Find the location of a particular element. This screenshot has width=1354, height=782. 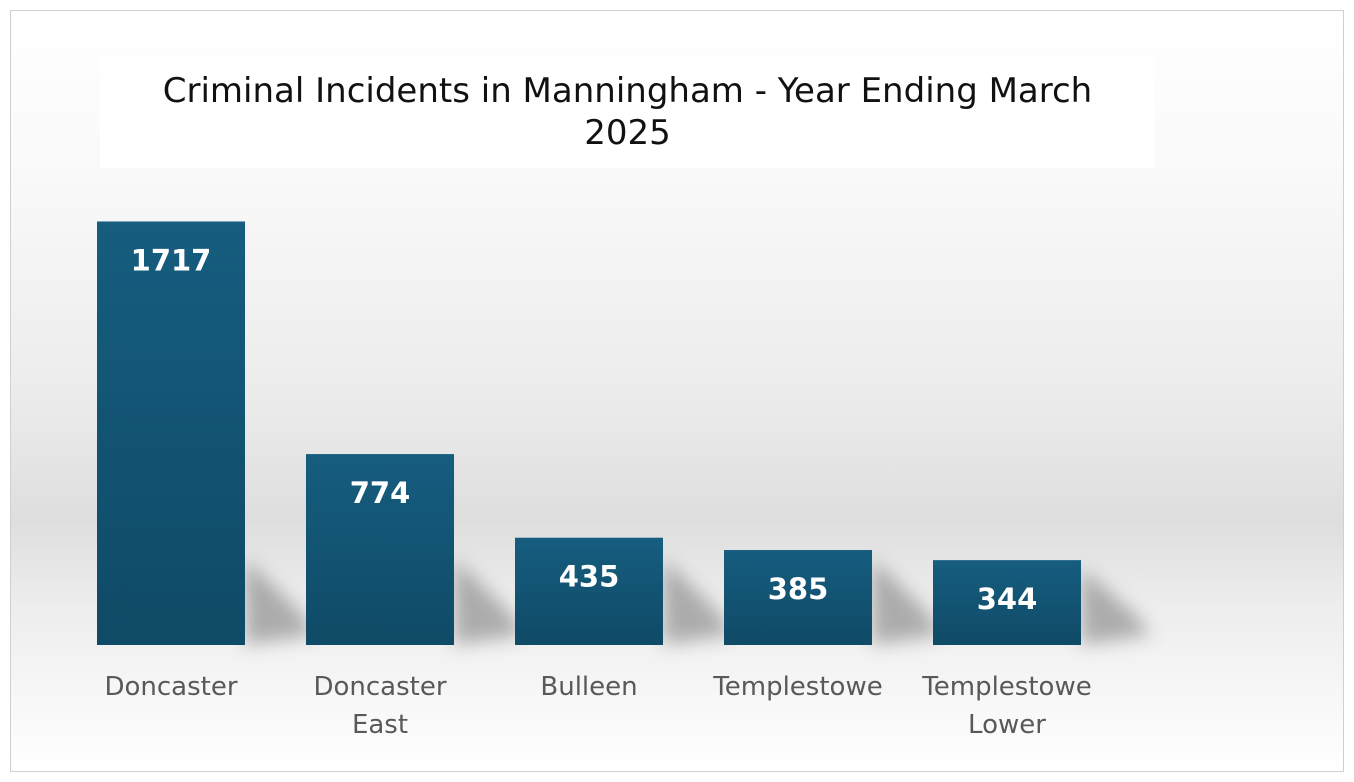

category-label: Doncaster East is located at coordinates (379, 706).